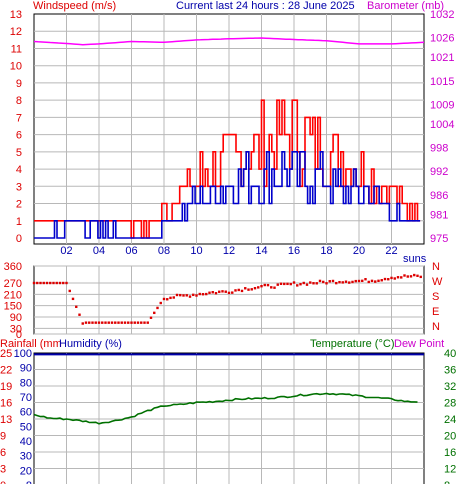  Describe the element at coordinates (450, 420) in the screenshot. I see `temperature-tick-label: 24` at that location.